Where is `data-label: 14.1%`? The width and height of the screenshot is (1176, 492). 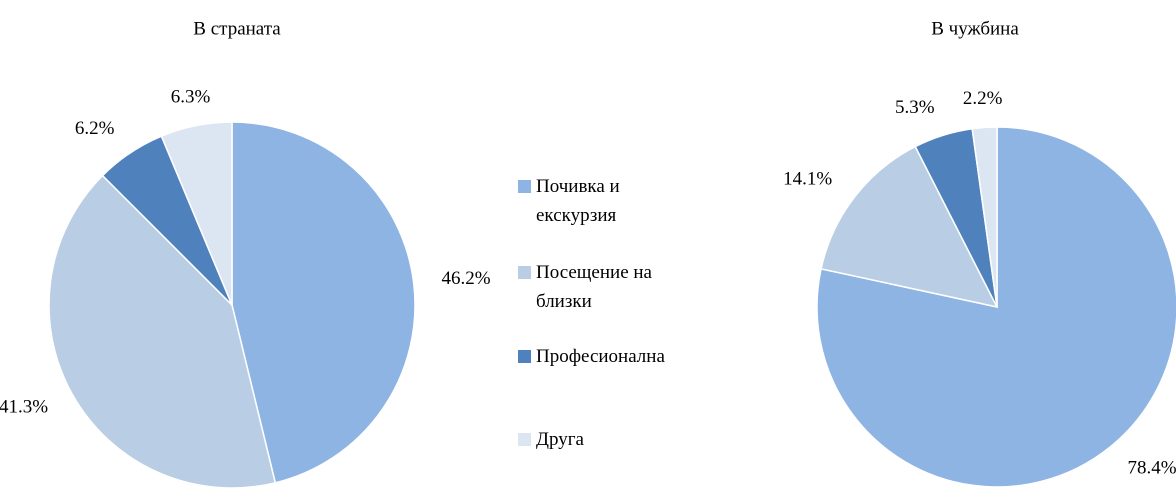 data-label: 14.1% is located at coordinates (807, 178).